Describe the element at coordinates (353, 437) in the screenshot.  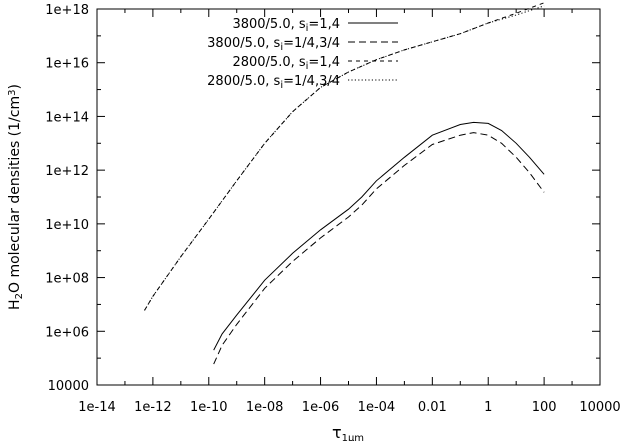
I see `x-title-sub: 1μm` at that location.